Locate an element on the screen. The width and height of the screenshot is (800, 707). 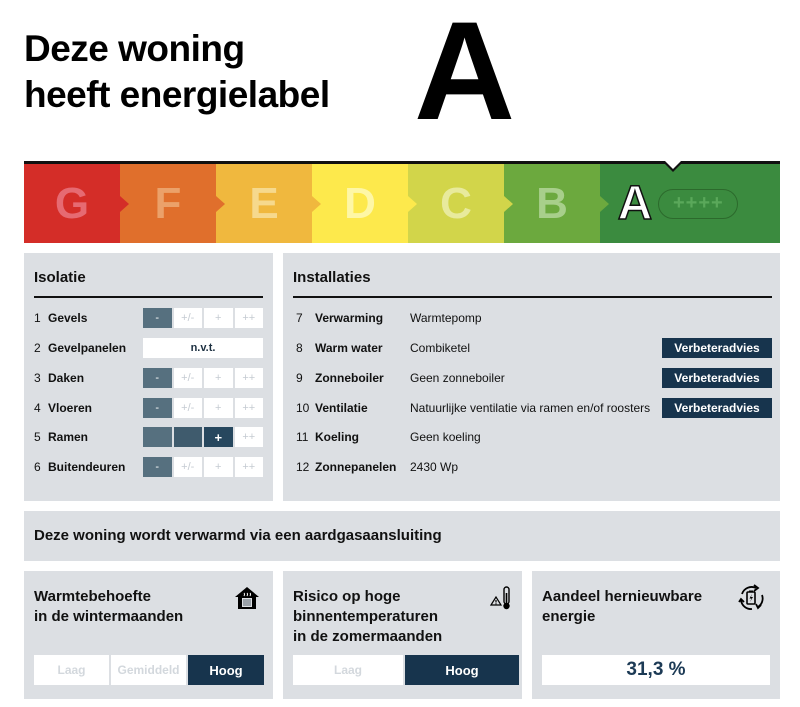
scale-class-f: F is located at coordinates (172, 203).